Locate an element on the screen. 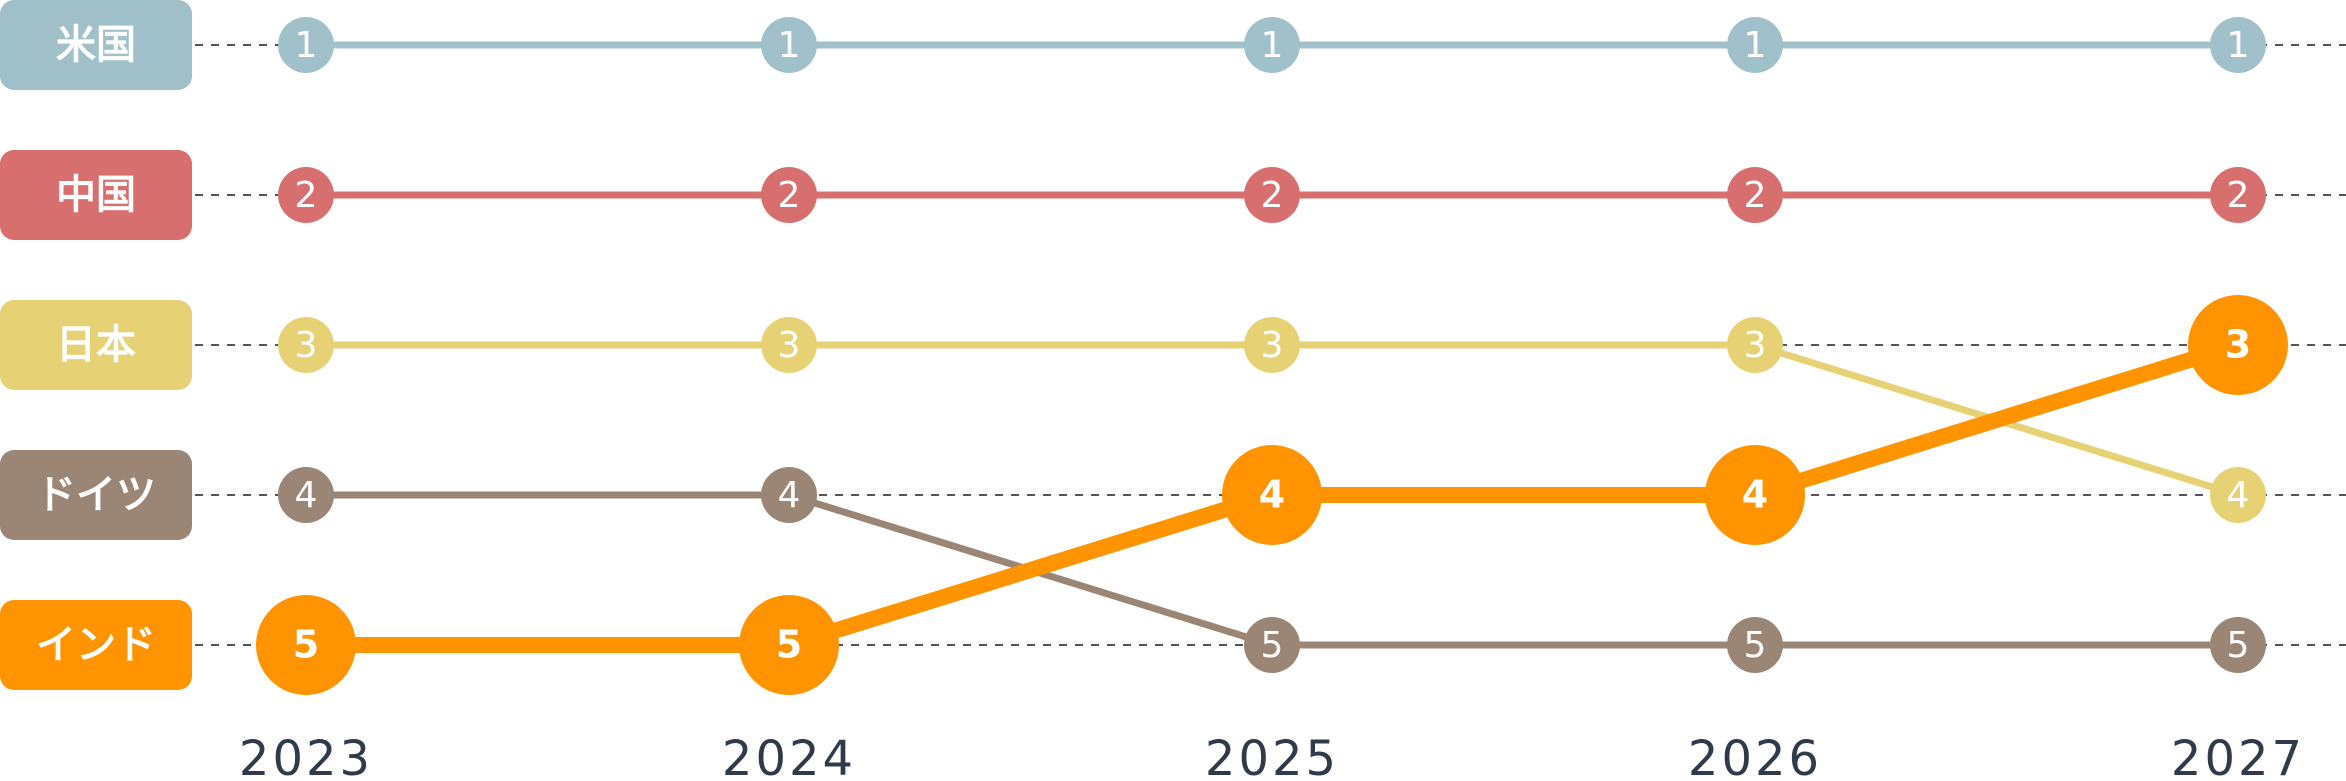 The width and height of the screenshot is (2346, 781). rank-label-0-0: 1 is located at coordinates (306, 45).